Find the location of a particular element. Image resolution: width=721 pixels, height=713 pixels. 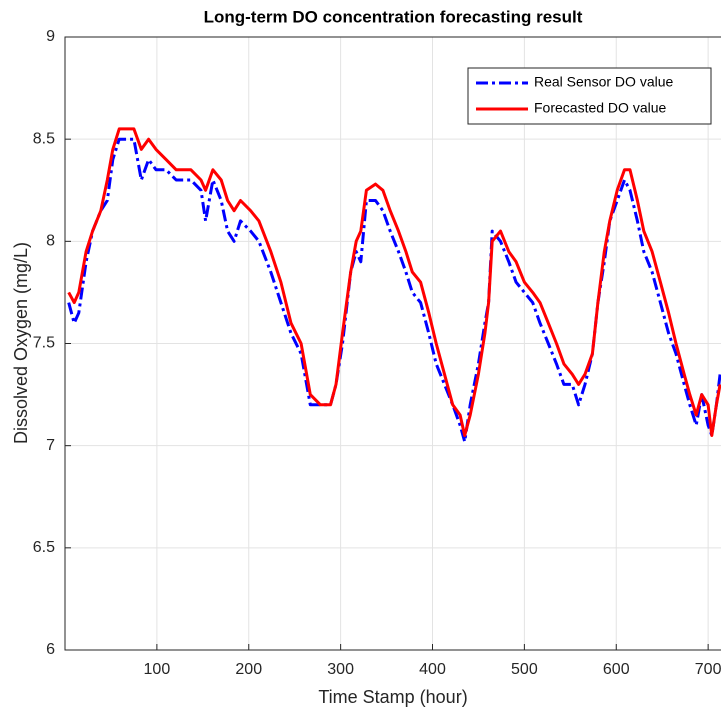

x-tick-label: 700 is located at coordinates (708, 669).